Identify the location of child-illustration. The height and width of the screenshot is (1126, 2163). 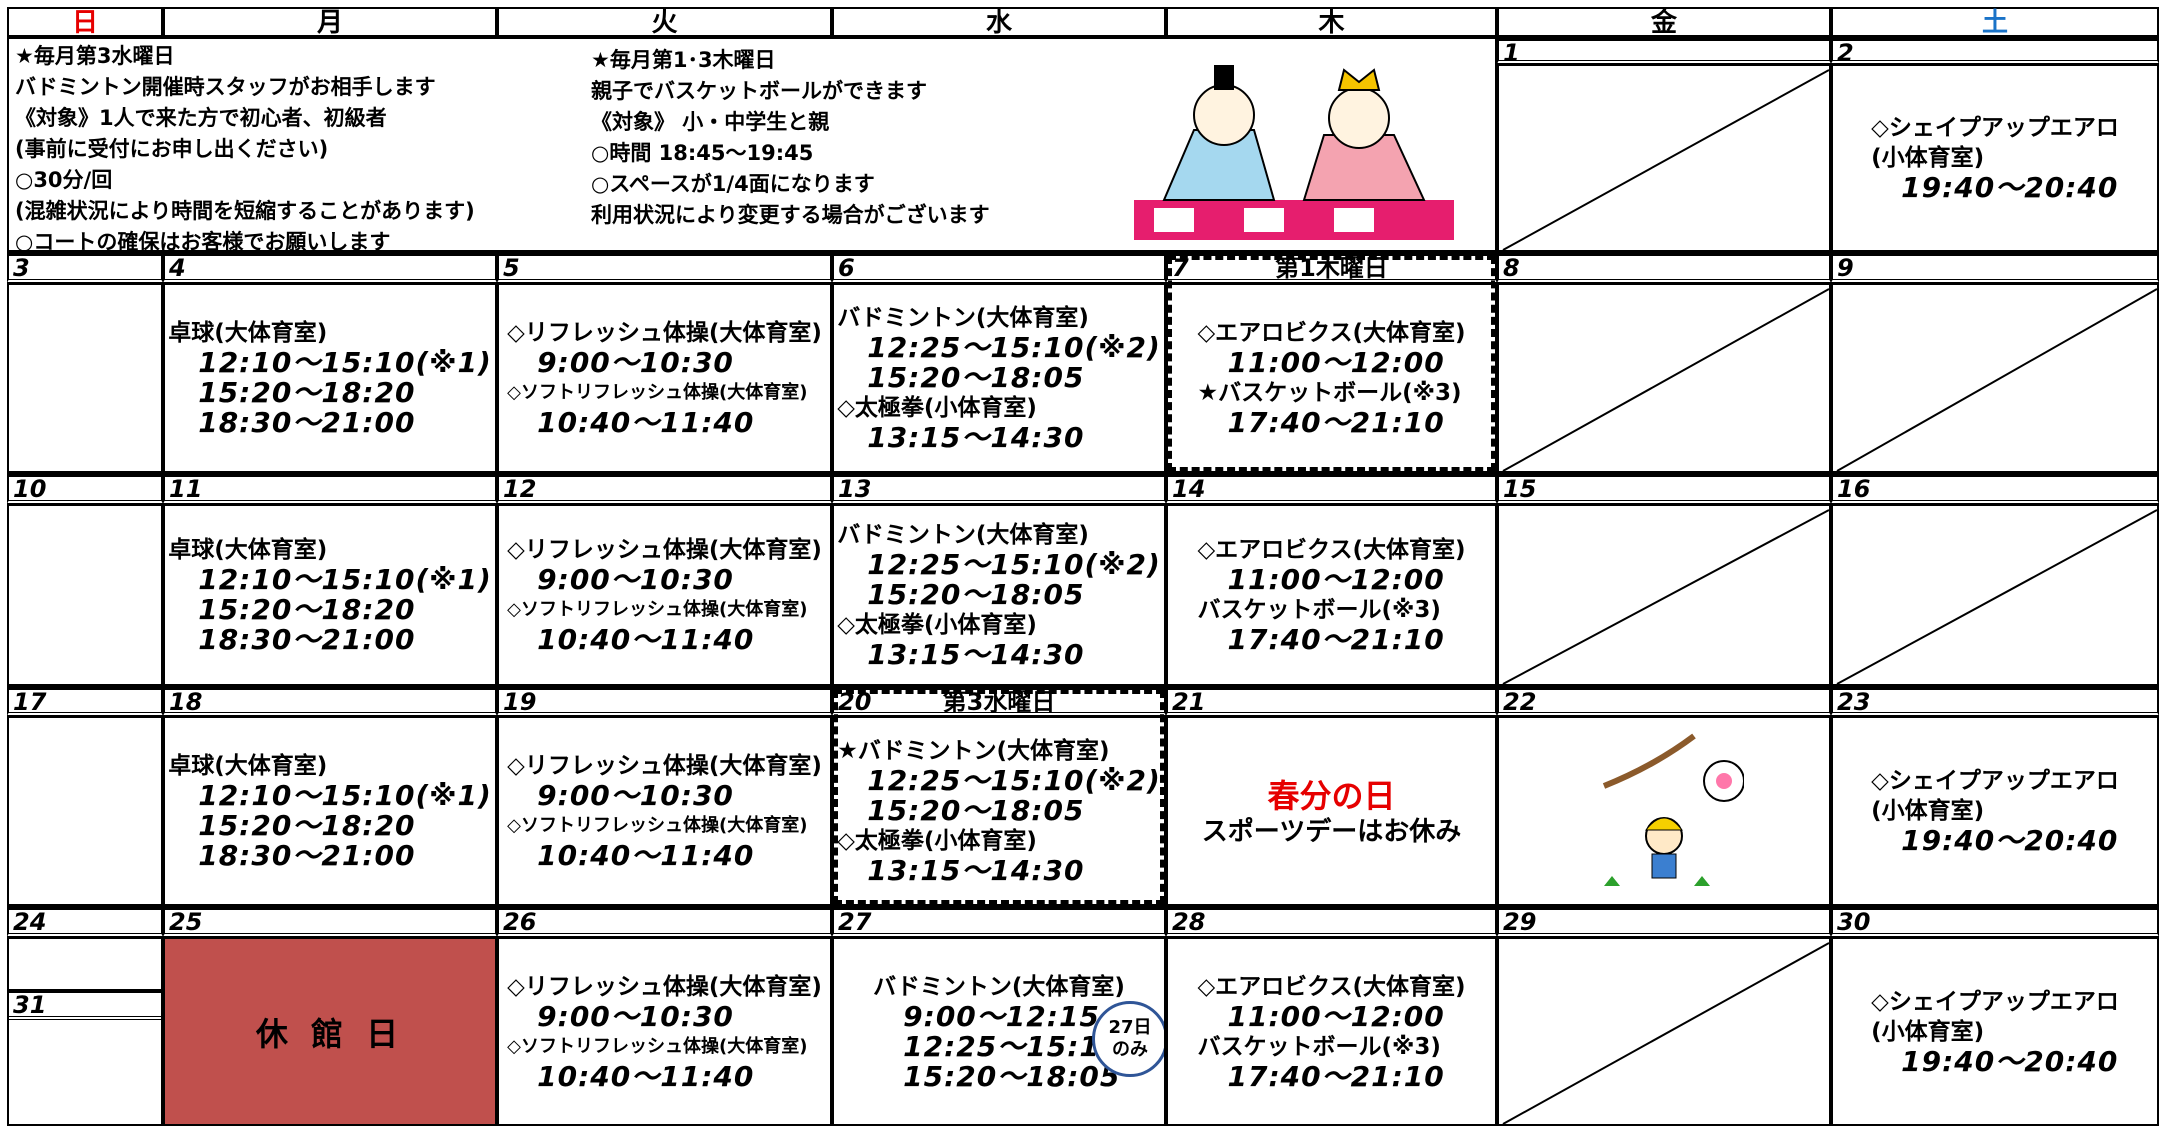
(1673, 809).